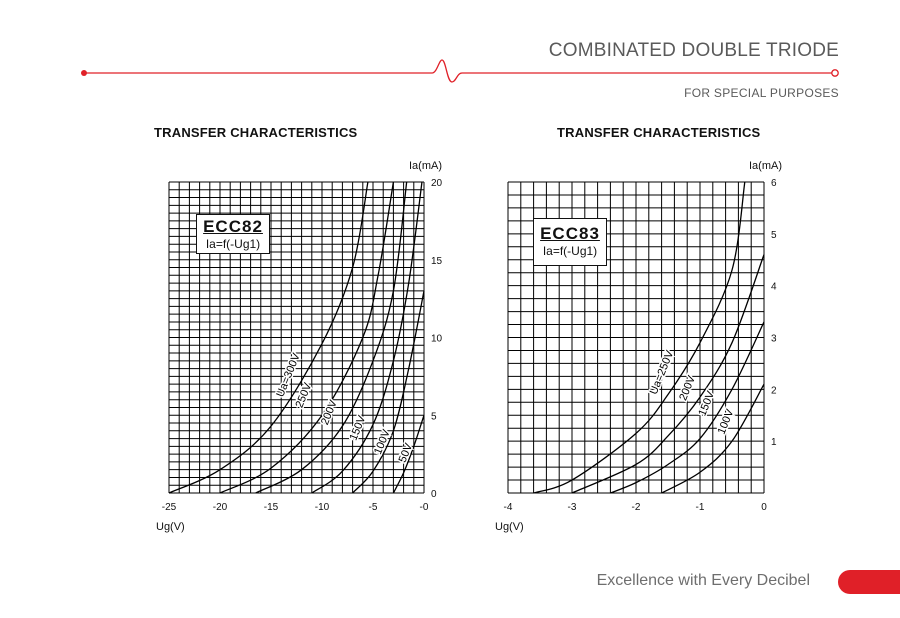 This screenshot has width=900, height=618. Describe the element at coordinates (835, 73) in the screenshot. I see `header-rule-end-dot` at that location.